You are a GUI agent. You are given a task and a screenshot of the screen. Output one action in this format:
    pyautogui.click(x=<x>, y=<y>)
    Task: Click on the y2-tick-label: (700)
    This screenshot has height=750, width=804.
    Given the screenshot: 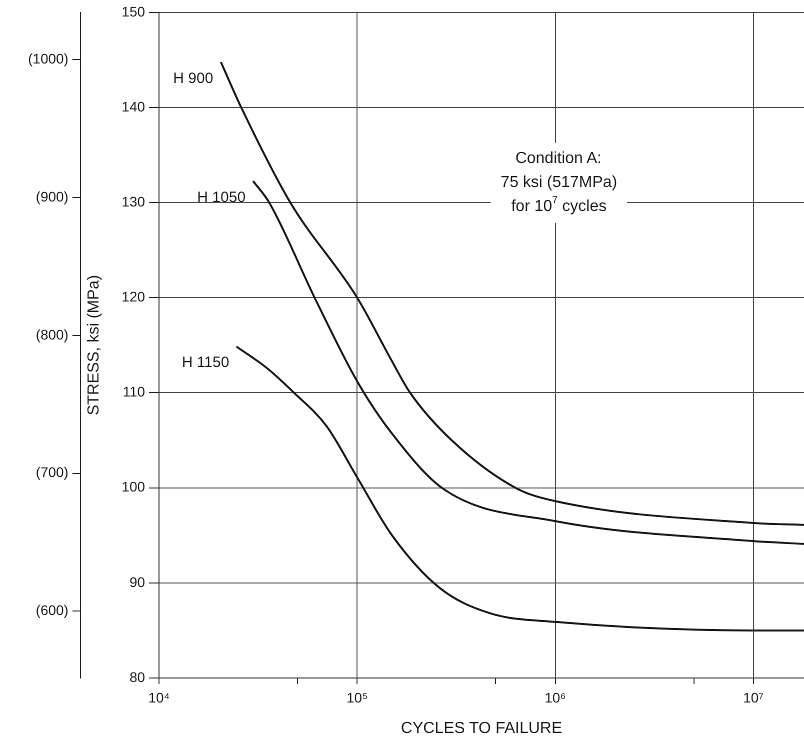 What is the action you would take?
    pyautogui.click(x=52, y=472)
    